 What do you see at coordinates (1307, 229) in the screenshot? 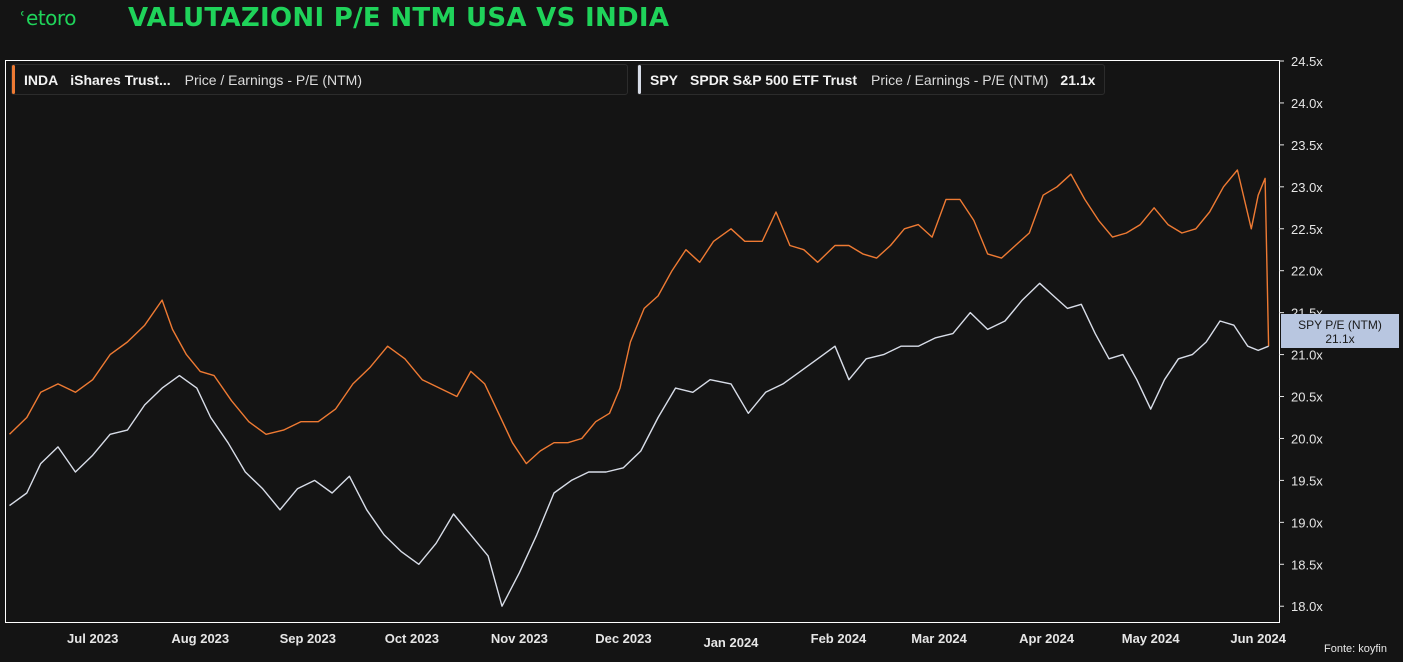
I see `y-tick-label: 22.5x` at bounding box center [1307, 229].